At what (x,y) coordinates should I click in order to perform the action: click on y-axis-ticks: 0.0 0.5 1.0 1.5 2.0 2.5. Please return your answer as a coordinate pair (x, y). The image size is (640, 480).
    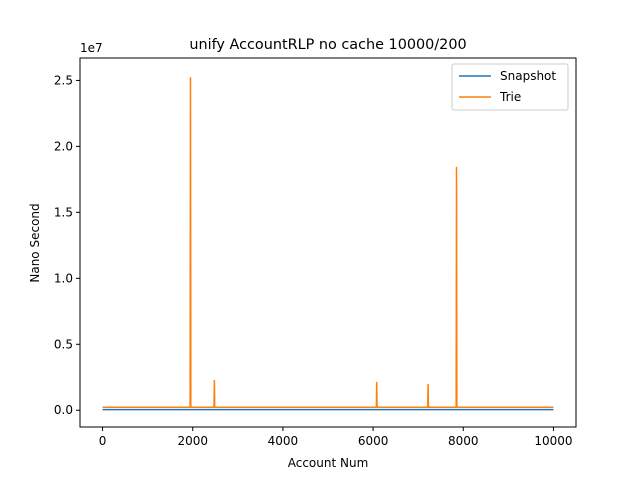
    Looking at the image, I should click on (67, 245).